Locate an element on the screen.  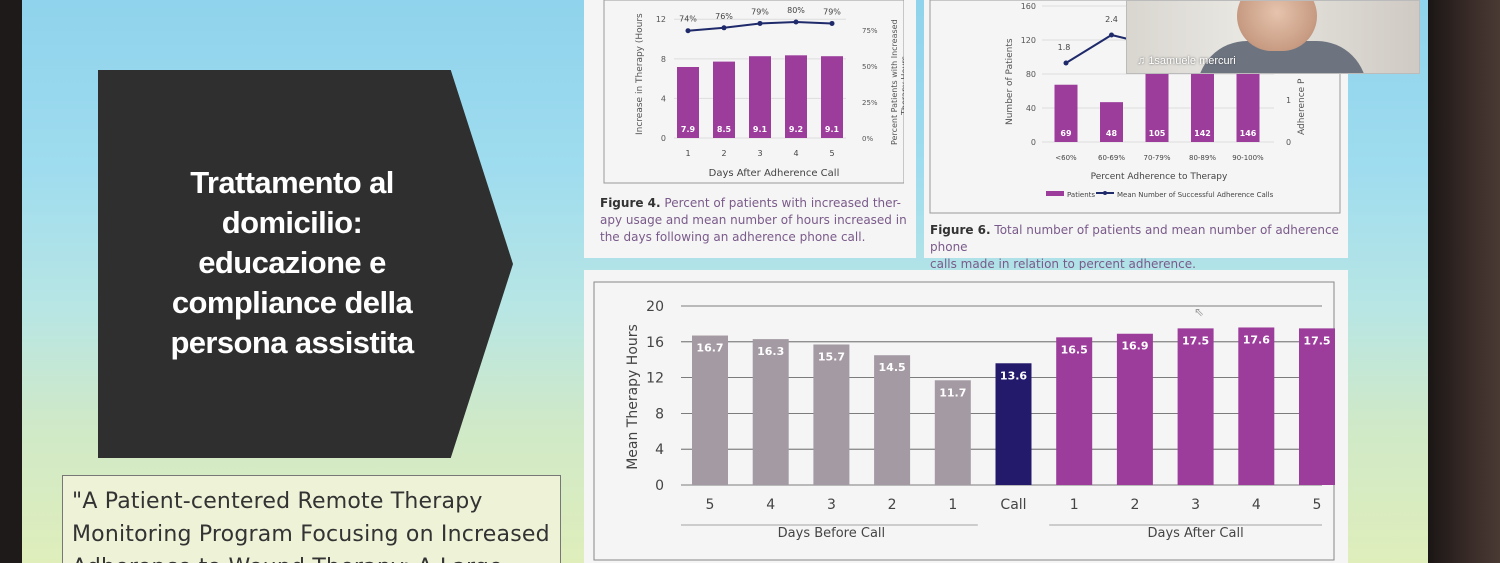
title-line: compliance della is located at coordinates (292, 302).